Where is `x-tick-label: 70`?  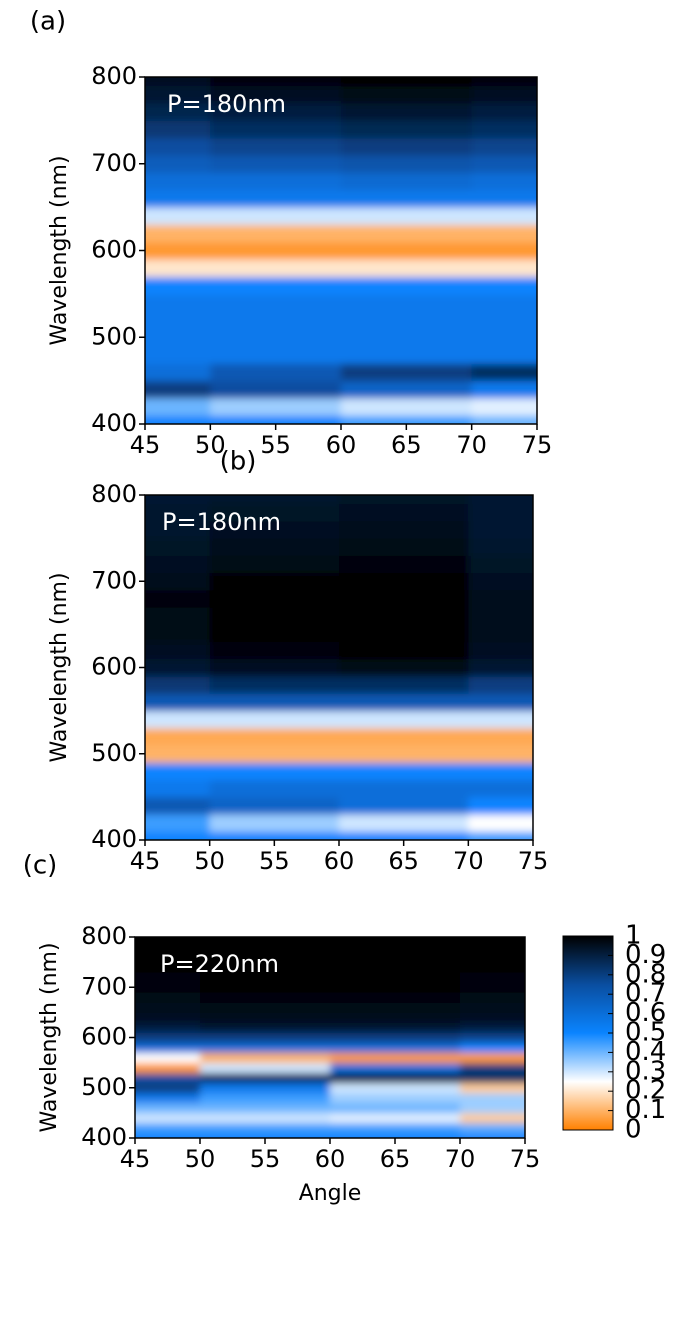 x-tick-label: 70 is located at coordinates (460, 1159).